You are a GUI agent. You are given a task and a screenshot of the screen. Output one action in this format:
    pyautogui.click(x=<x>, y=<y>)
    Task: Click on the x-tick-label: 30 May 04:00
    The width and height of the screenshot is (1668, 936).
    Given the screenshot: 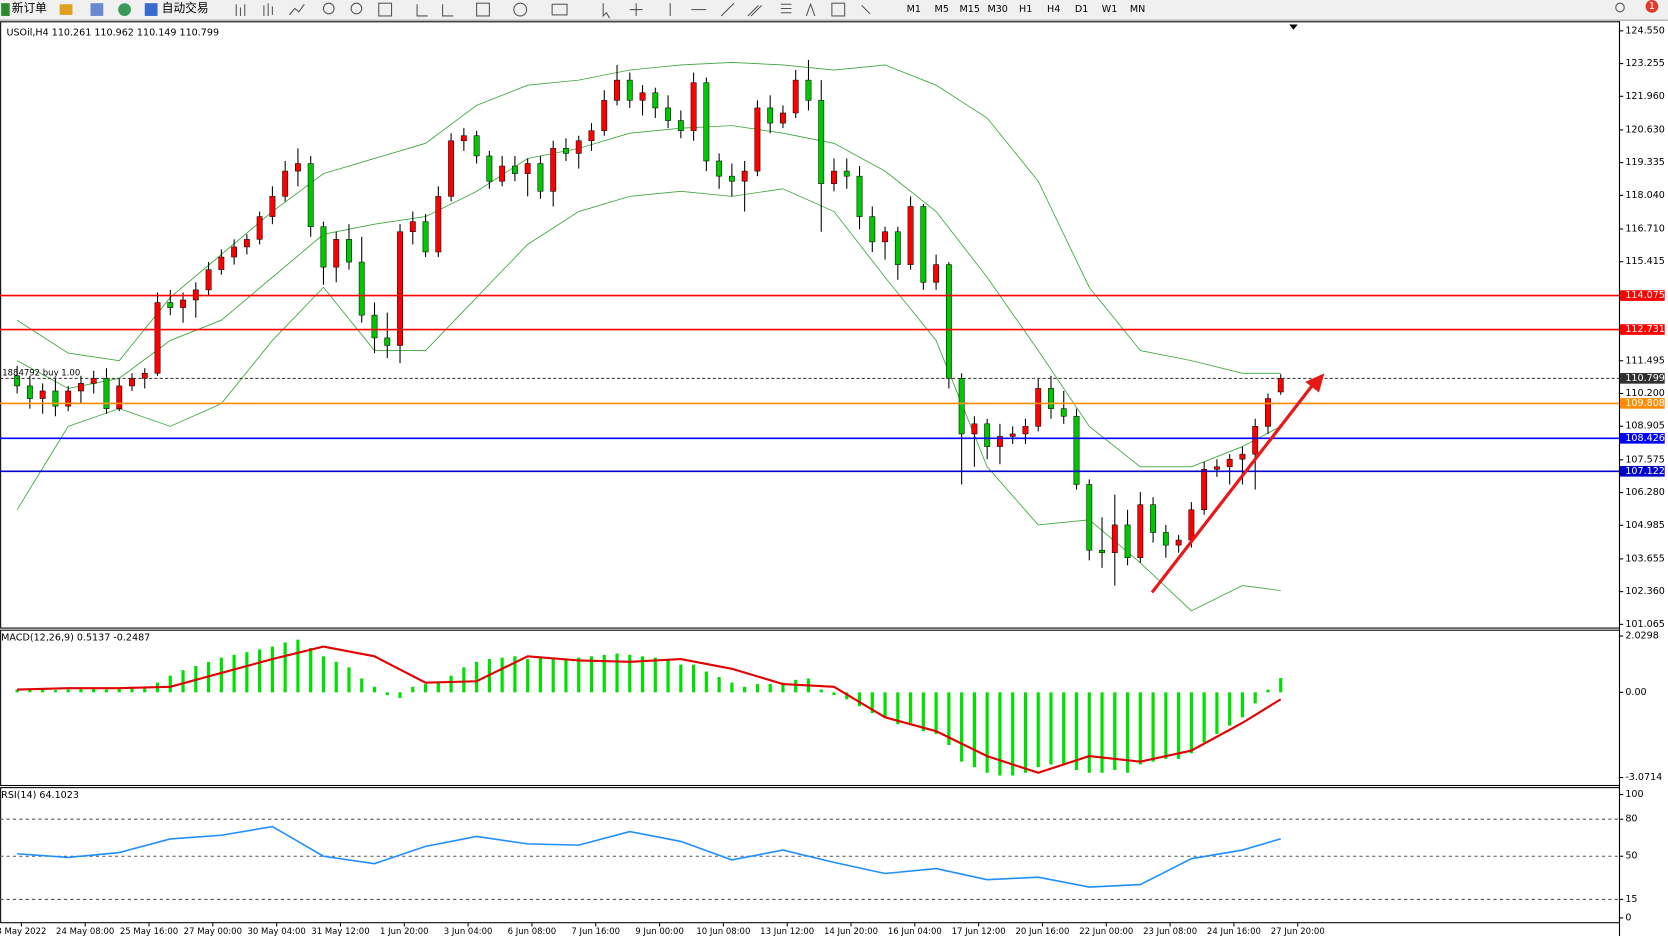 What is the action you would take?
    pyautogui.click(x=277, y=931)
    